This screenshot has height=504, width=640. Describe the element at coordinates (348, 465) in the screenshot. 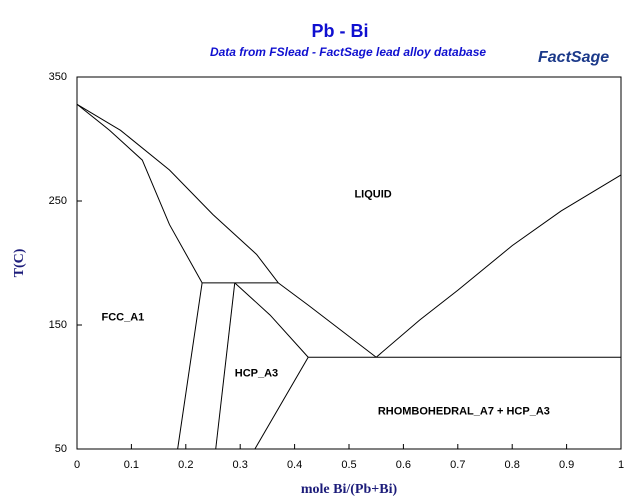

I see `x-tick-label: 0.5` at that location.